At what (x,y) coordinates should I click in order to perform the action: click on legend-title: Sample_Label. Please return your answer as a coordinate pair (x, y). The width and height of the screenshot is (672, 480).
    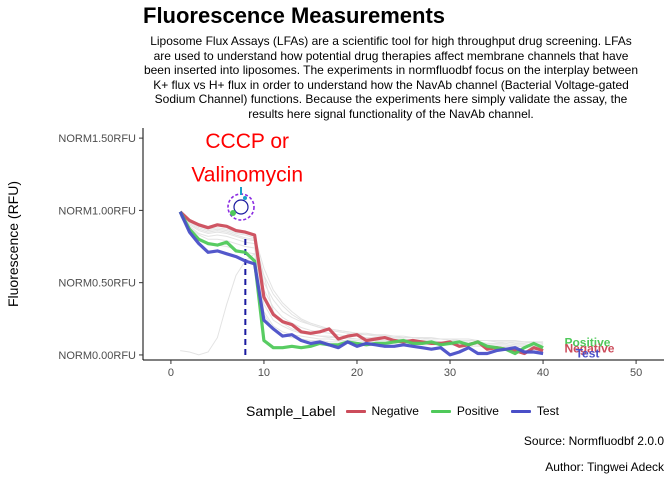
    Looking at the image, I should click on (291, 411).